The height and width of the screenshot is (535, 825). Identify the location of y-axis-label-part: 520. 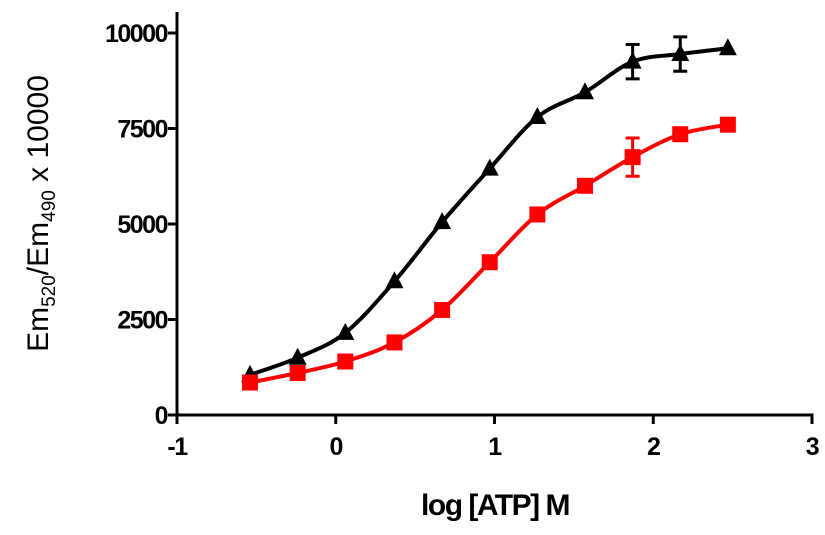
(49, 291).